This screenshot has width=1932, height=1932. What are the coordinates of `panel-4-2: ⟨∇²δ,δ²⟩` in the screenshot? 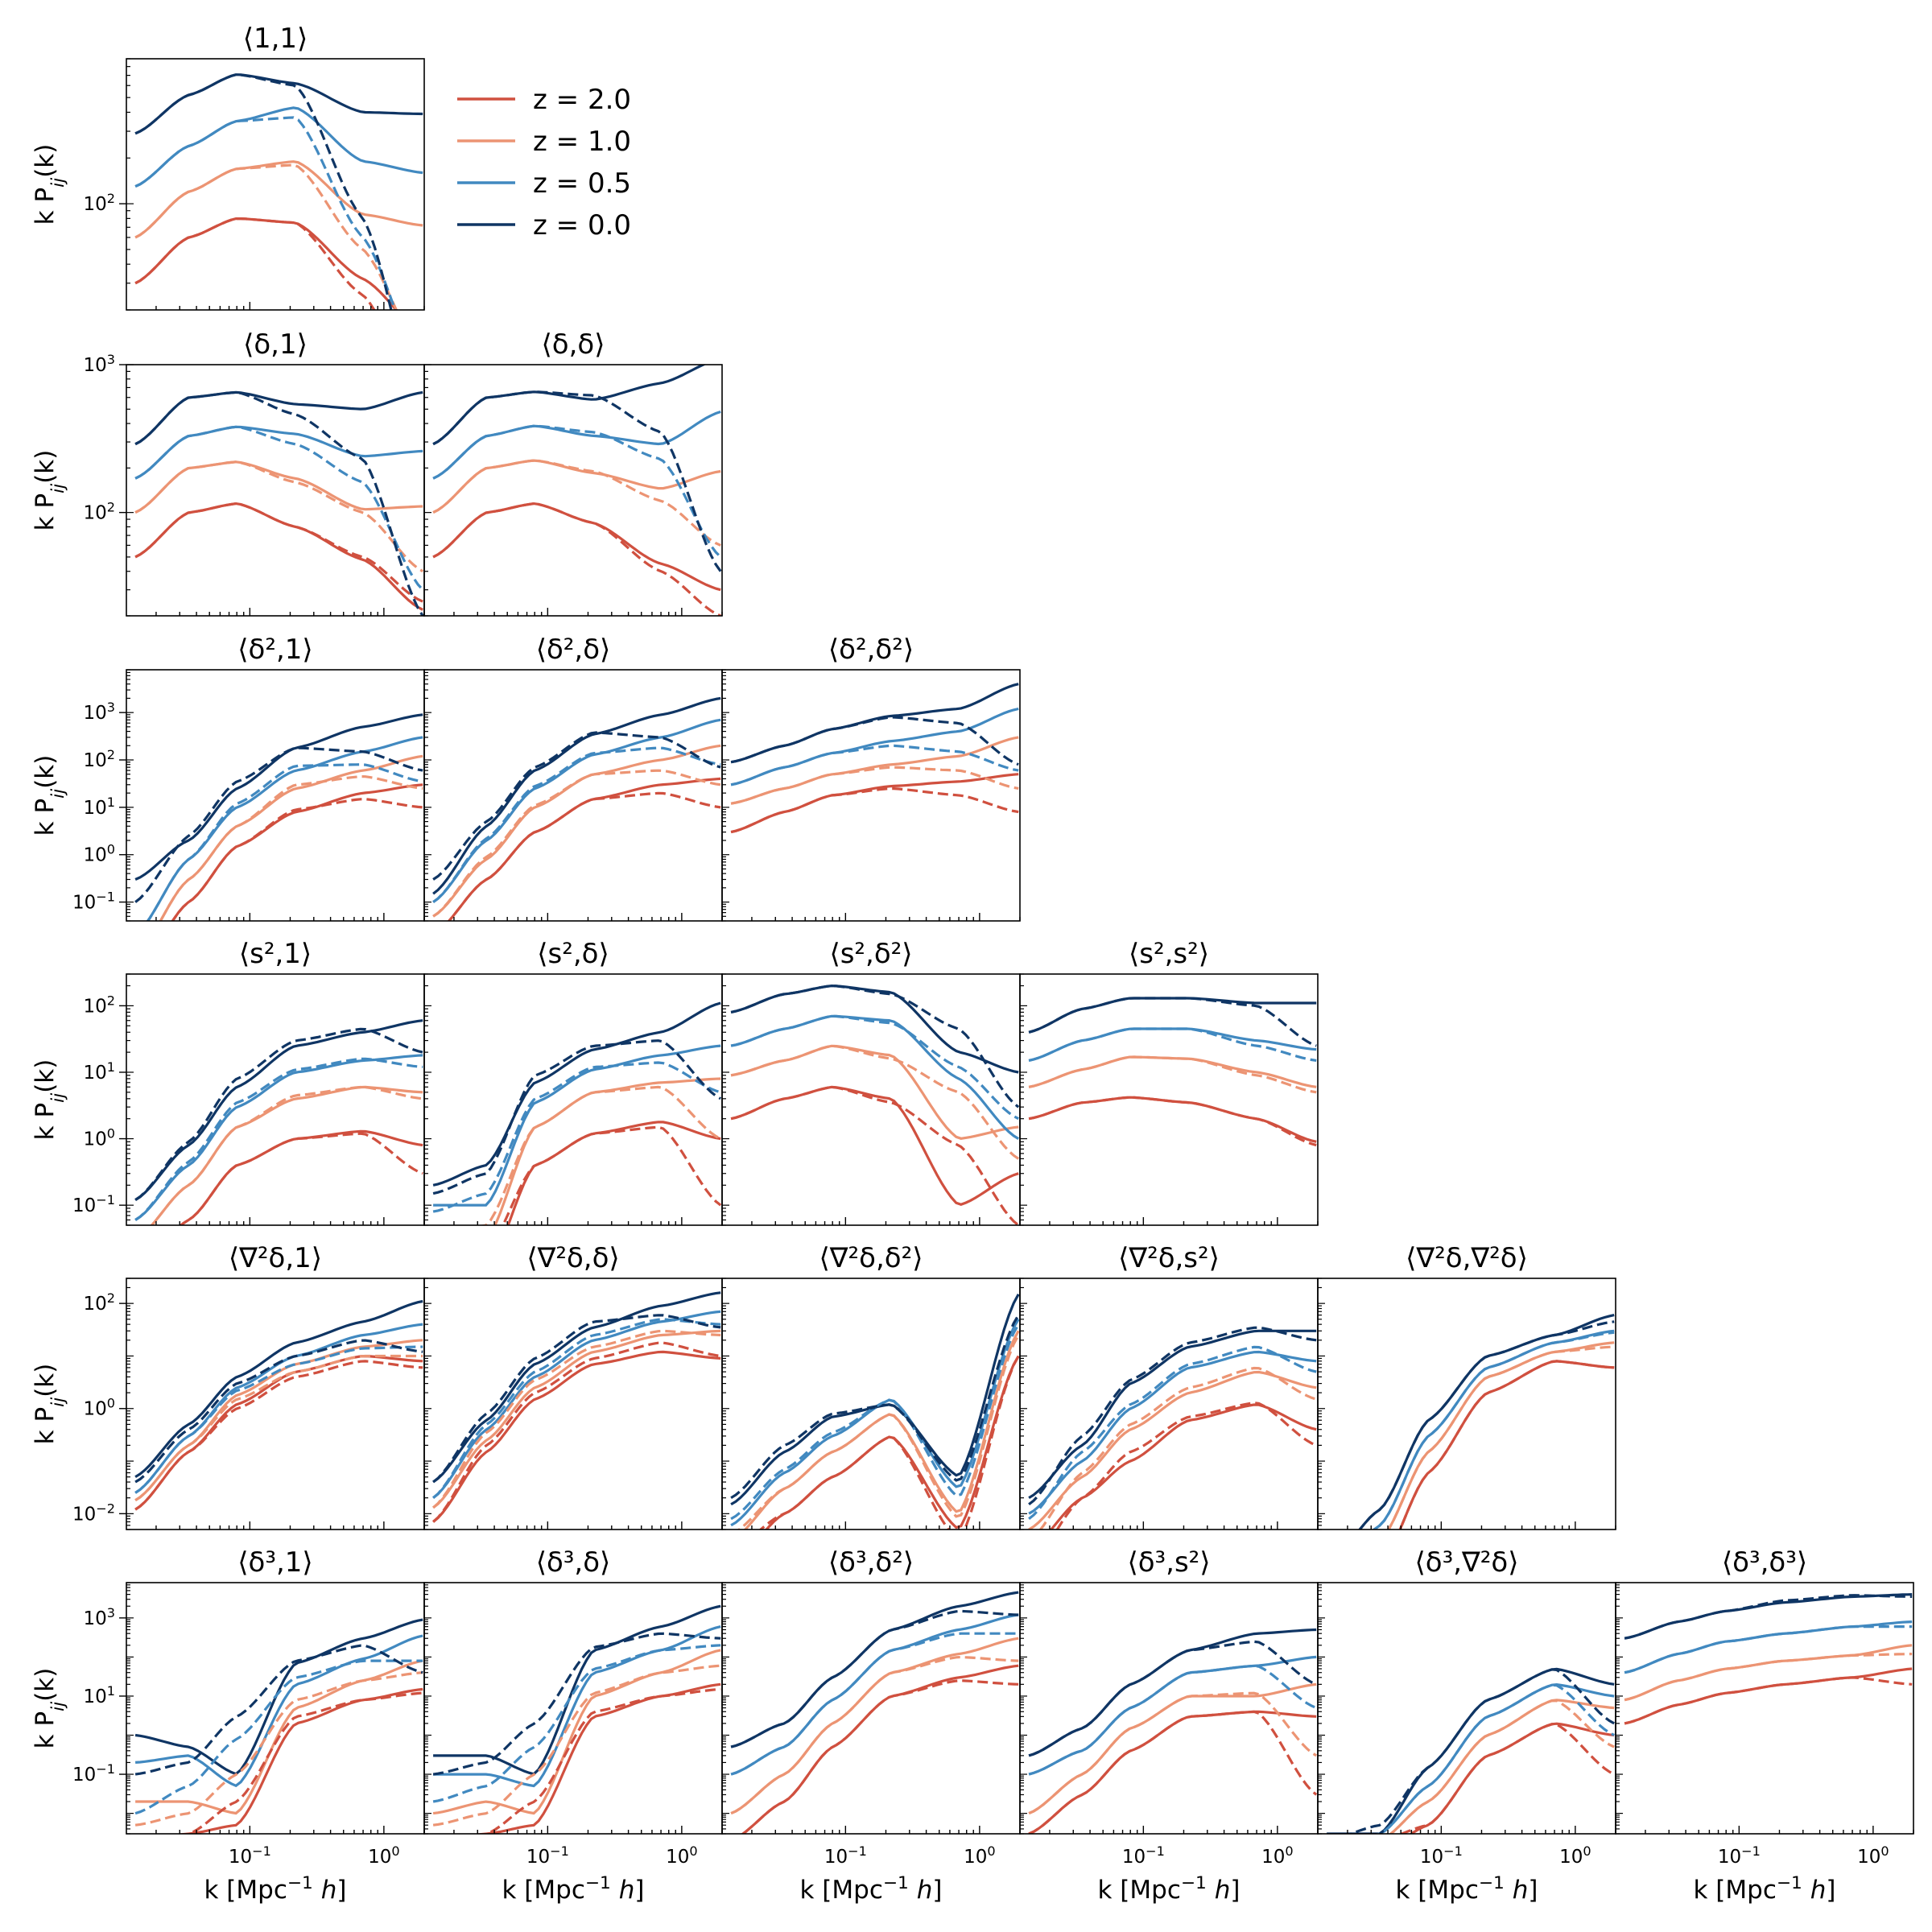 It's located at (871, 1386).